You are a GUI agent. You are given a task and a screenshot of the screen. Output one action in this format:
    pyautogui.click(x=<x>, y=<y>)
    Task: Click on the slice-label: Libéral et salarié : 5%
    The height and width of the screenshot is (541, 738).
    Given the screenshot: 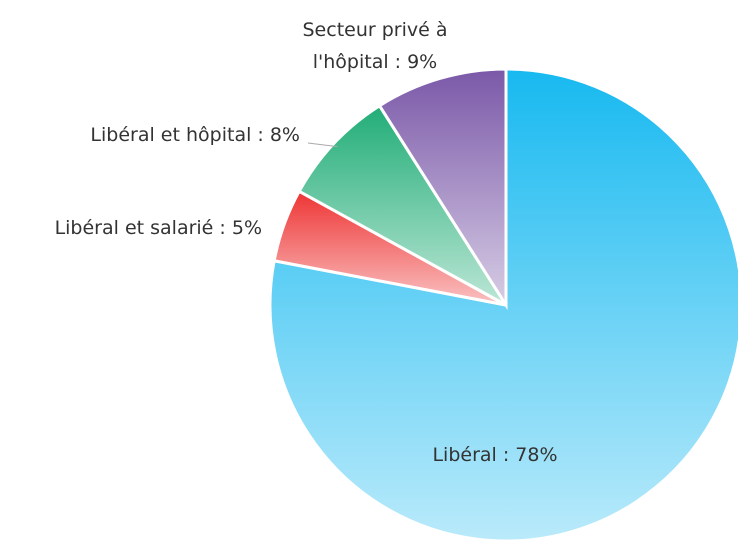 What is the action you would take?
    pyautogui.click(x=158, y=228)
    